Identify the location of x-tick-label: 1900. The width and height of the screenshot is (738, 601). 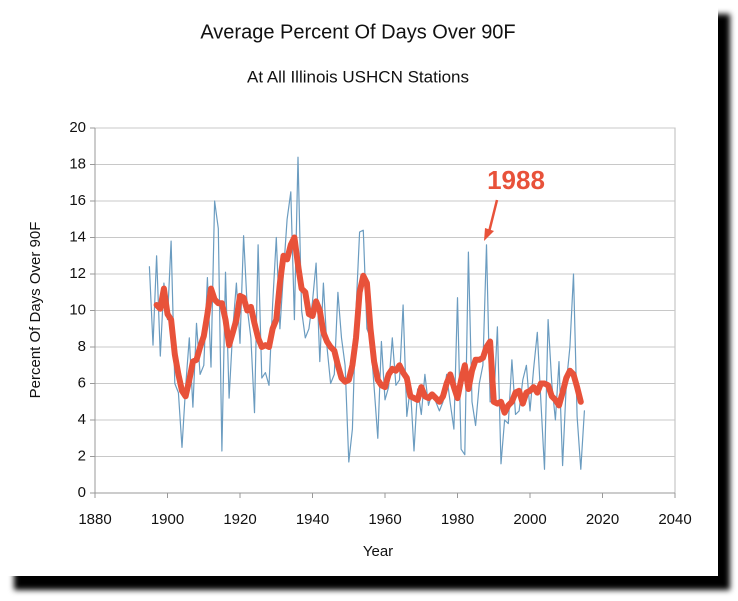
(167, 519).